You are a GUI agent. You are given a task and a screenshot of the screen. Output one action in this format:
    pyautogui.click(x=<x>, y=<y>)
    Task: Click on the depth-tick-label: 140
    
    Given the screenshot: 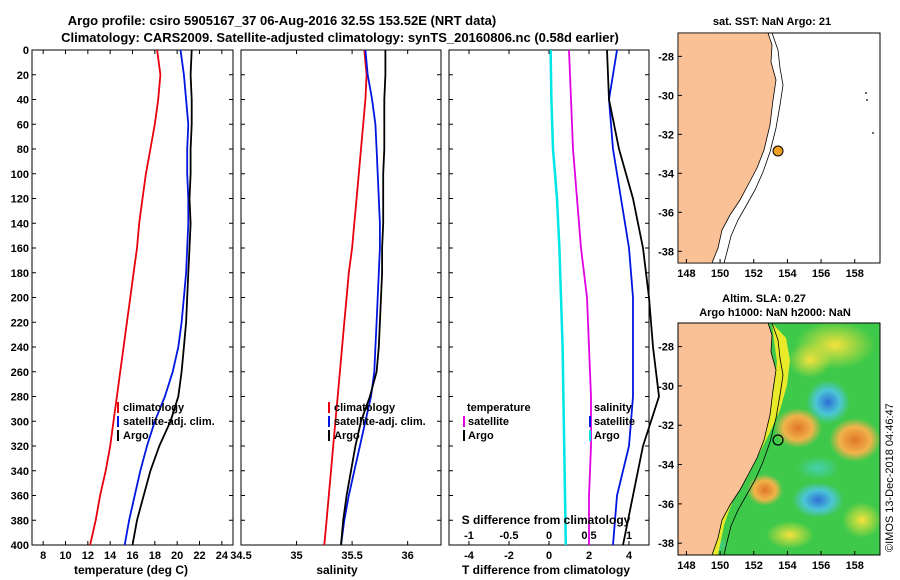 What is the action you would take?
    pyautogui.click(x=20, y=224)
    